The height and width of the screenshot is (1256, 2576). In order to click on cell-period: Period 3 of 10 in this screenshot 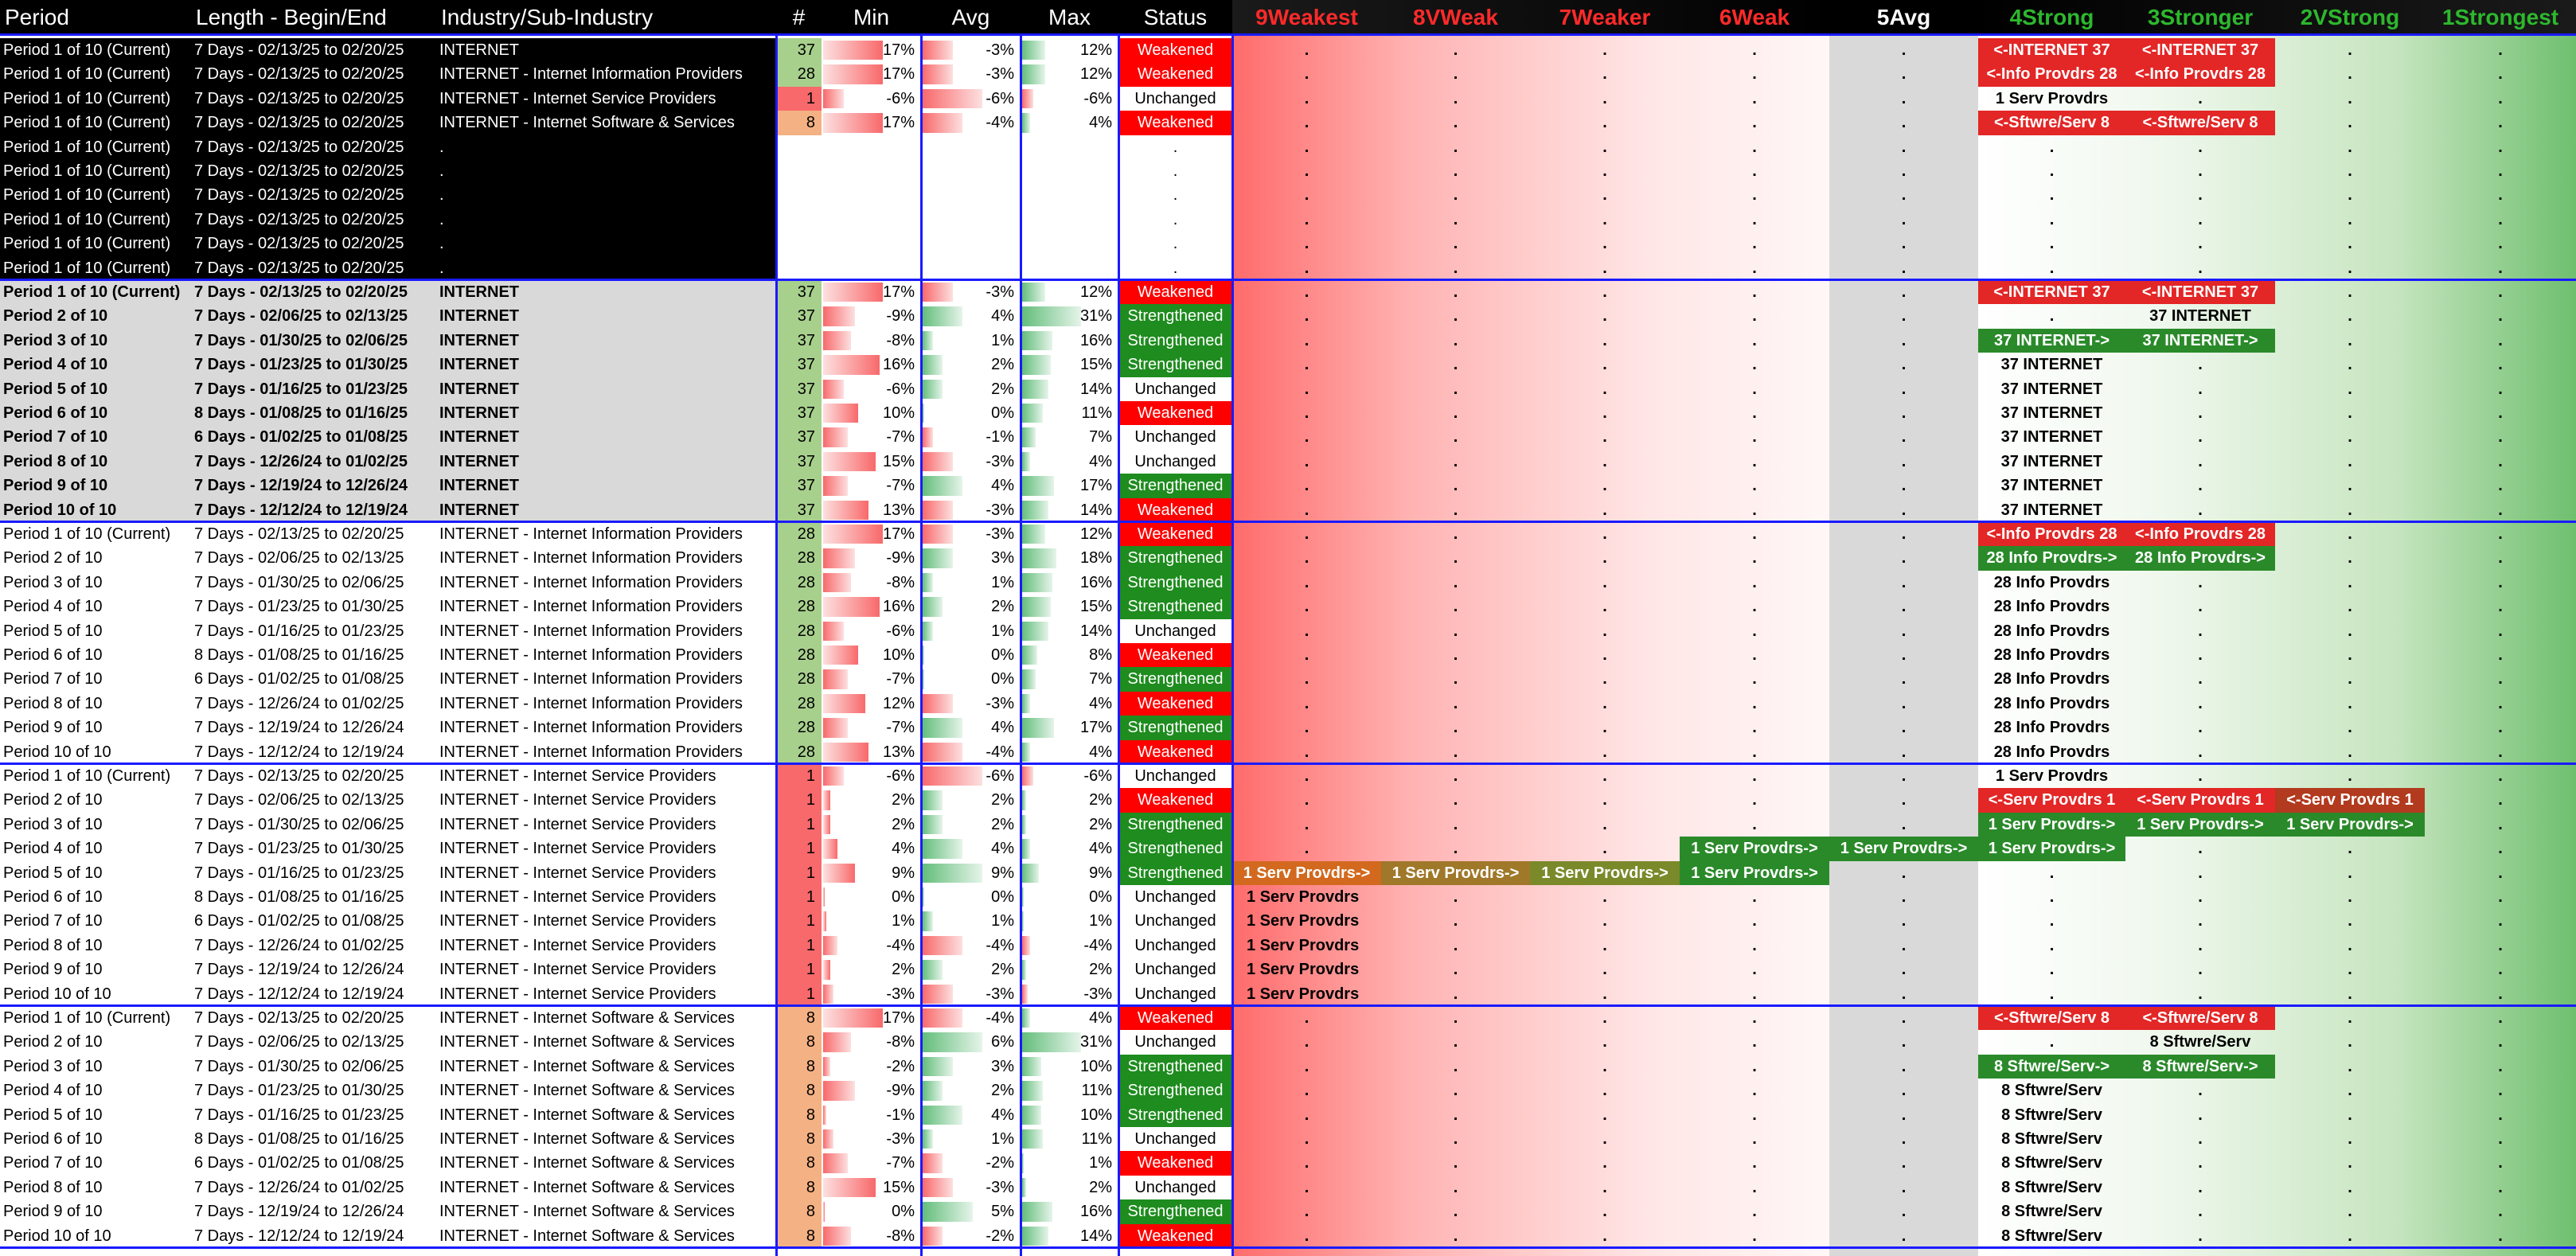, I will do `click(95, 1066)`.